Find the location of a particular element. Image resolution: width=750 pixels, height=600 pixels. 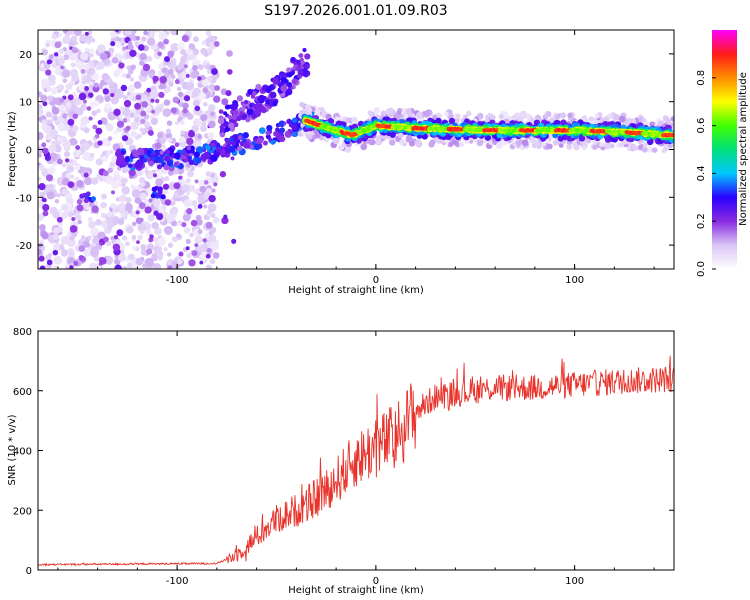

spectrogram-x-tick-label: 0 is located at coordinates (376, 280).